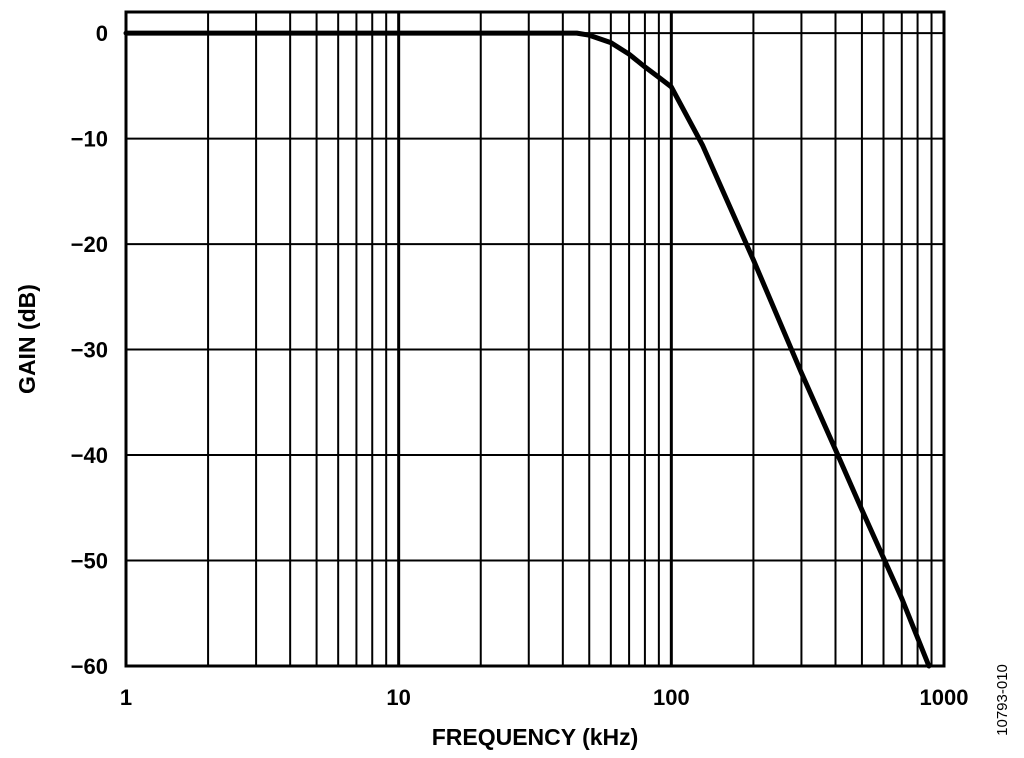 This screenshot has width=1024, height=758. Describe the element at coordinates (398, 697) in the screenshot. I see `x-tick-label: 10` at that location.